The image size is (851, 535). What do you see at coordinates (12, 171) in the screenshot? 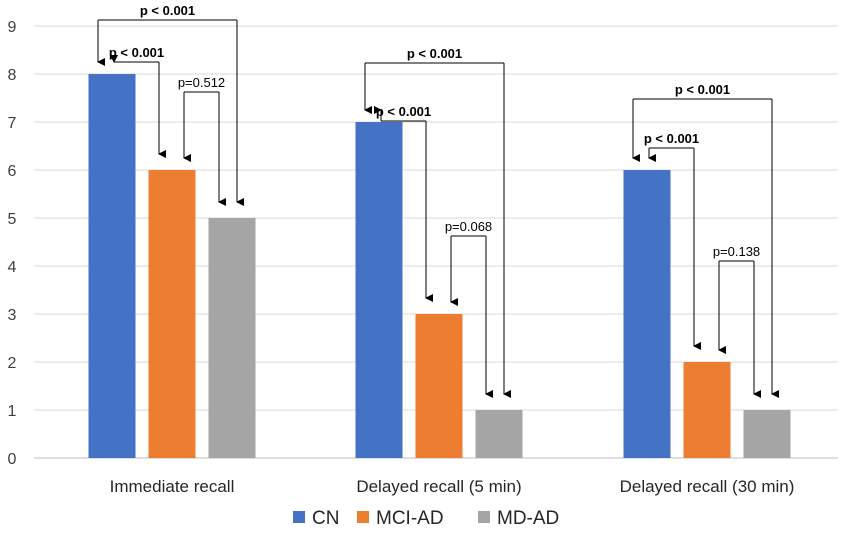
I see `y-tick-label: 6` at bounding box center [12, 171].